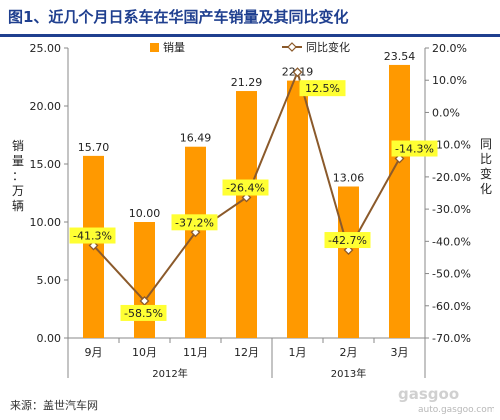  What do you see at coordinates (486, 144) in the screenshot?
I see `y-right-axis-label-char: 同` at bounding box center [486, 144].